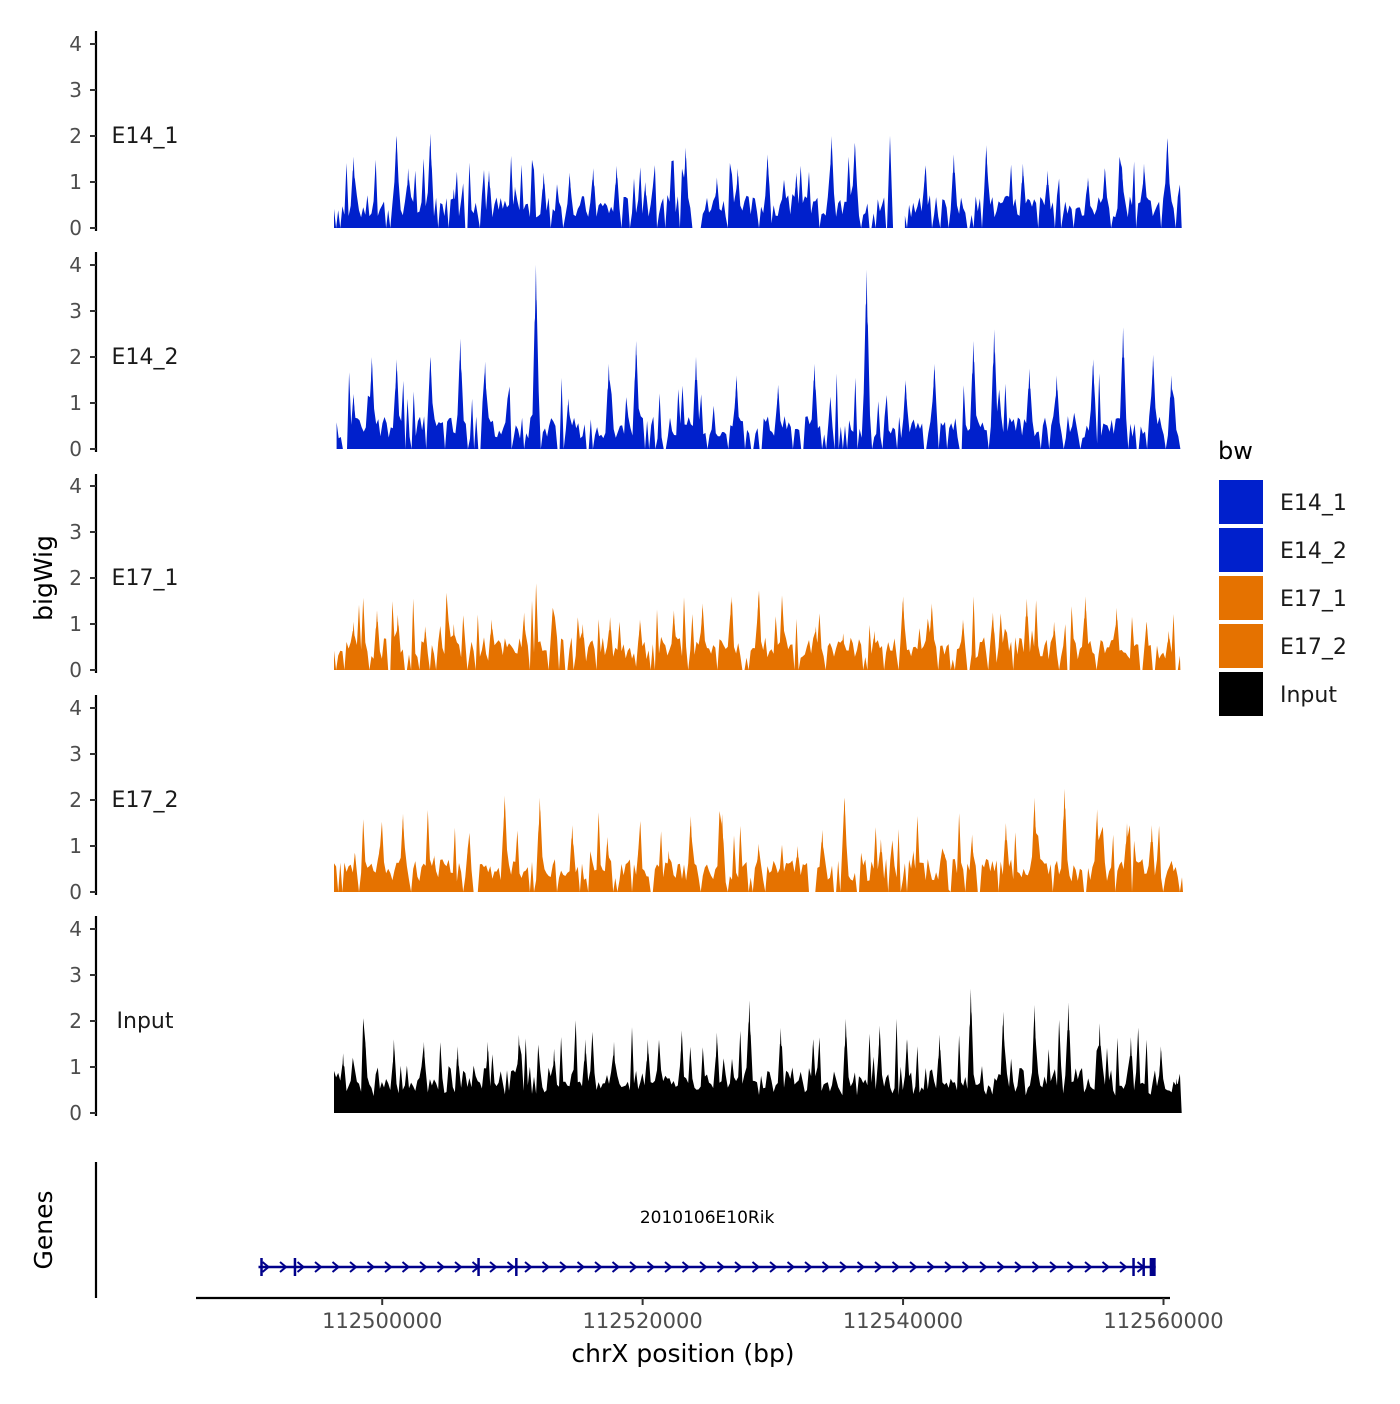 The width and height of the screenshot is (1400, 1404). What do you see at coordinates (707, 1218) in the screenshot?
I see `gene-name: 2010106E10Rik` at bounding box center [707, 1218].